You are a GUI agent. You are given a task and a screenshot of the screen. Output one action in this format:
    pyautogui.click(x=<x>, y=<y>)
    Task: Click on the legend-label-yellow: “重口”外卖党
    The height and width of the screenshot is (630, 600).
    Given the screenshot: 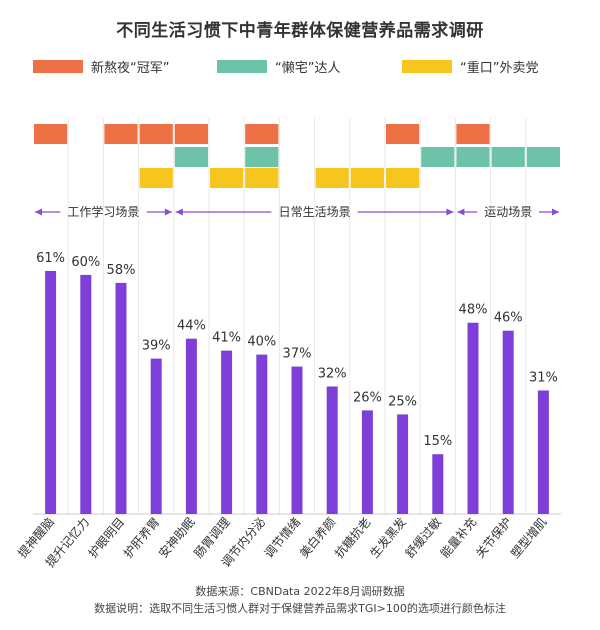 What is the action you would take?
    pyautogui.click(x=499, y=68)
    